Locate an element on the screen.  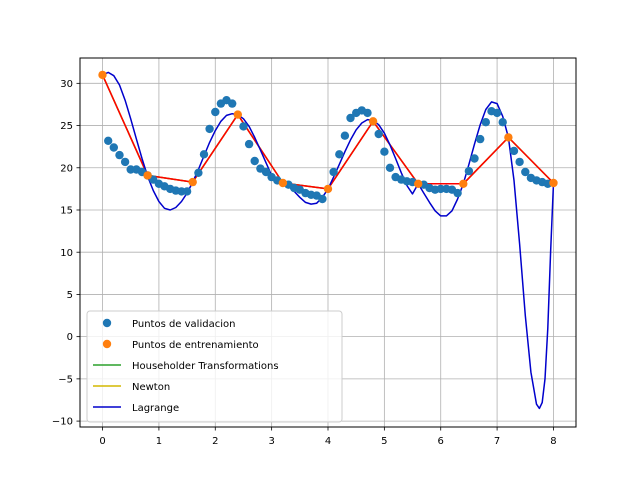
y-tick-label: −10 is located at coordinates (62, 422).